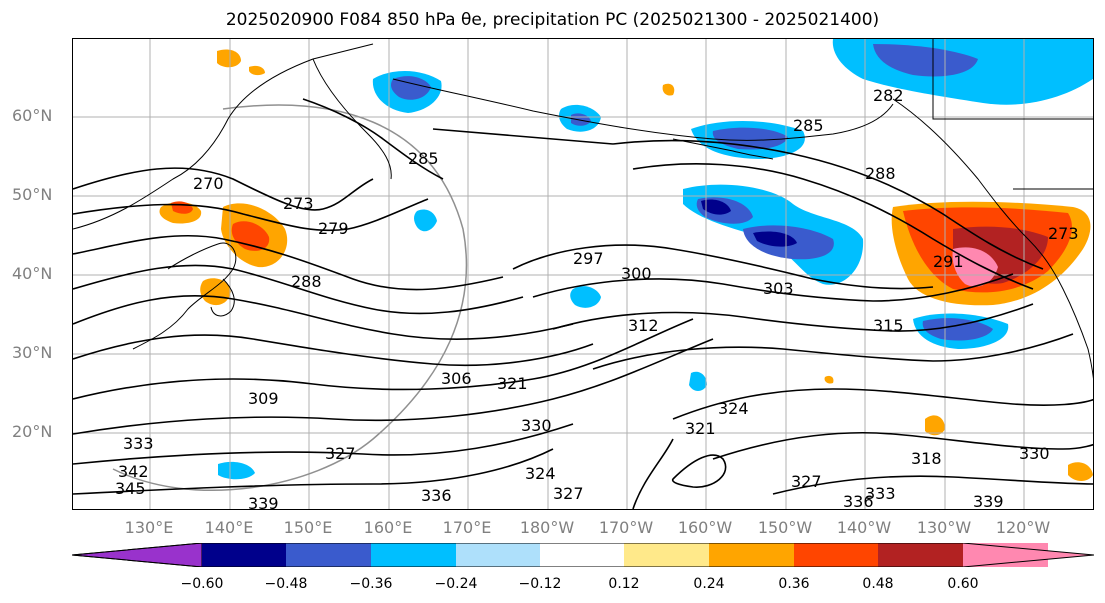  I want to click on lon-label-170e: 170°E, so click(467, 527).